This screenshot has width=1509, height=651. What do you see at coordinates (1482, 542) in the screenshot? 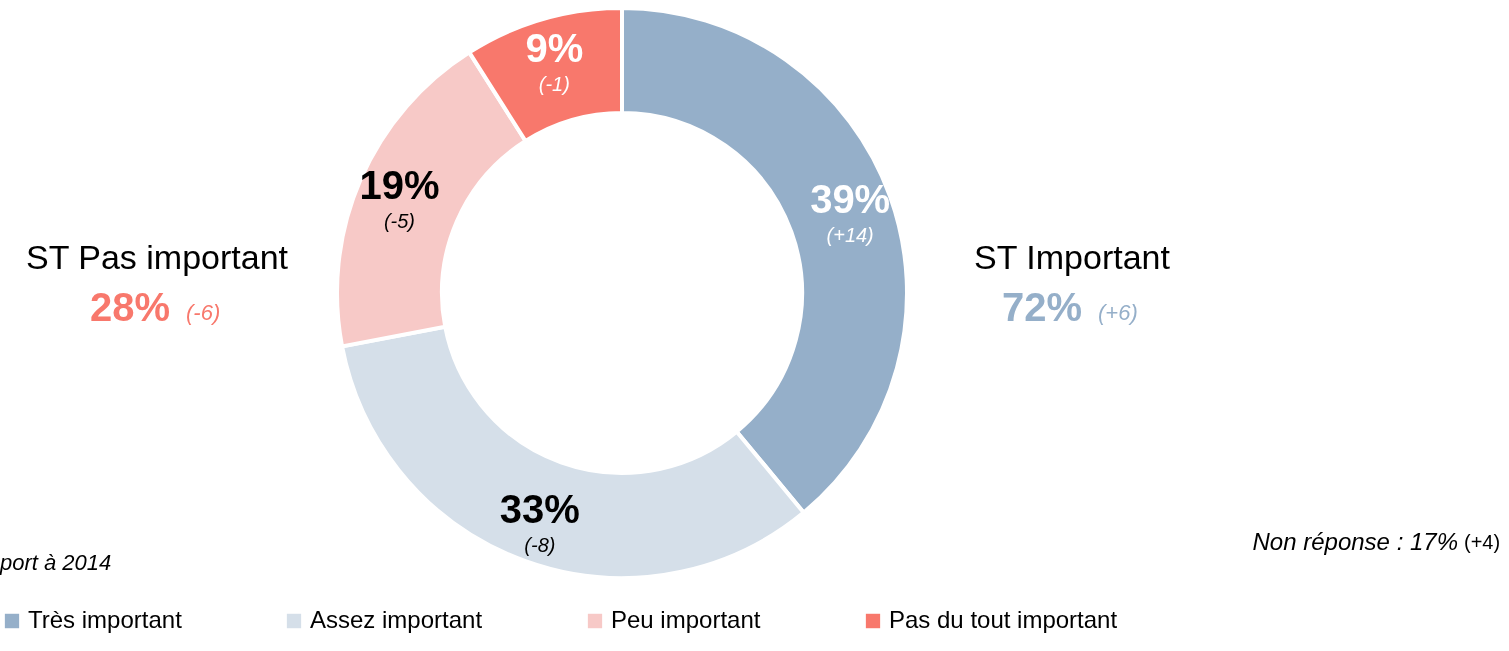
I see `text: (+4)` at bounding box center [1482, 542].